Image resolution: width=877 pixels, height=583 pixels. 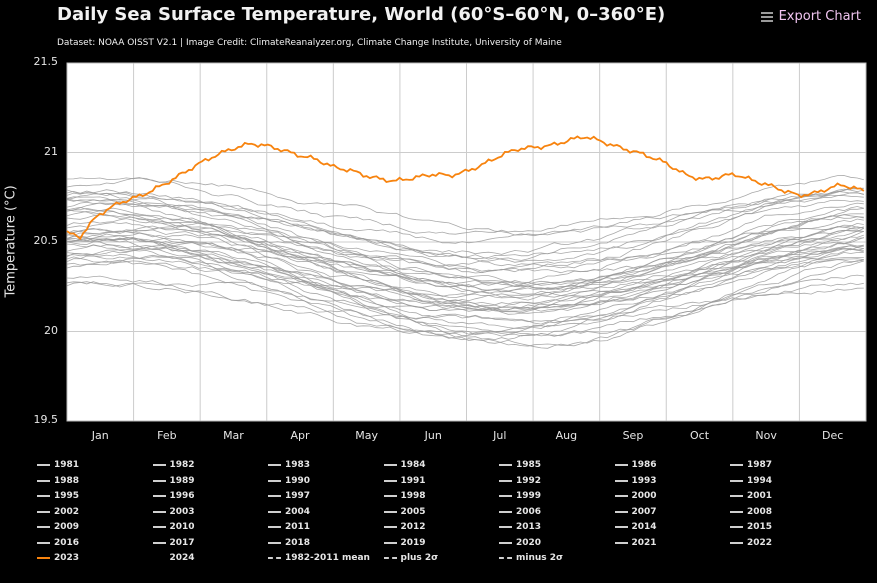 I want to click on legend-item: 1990, so click(x=289, y=481).